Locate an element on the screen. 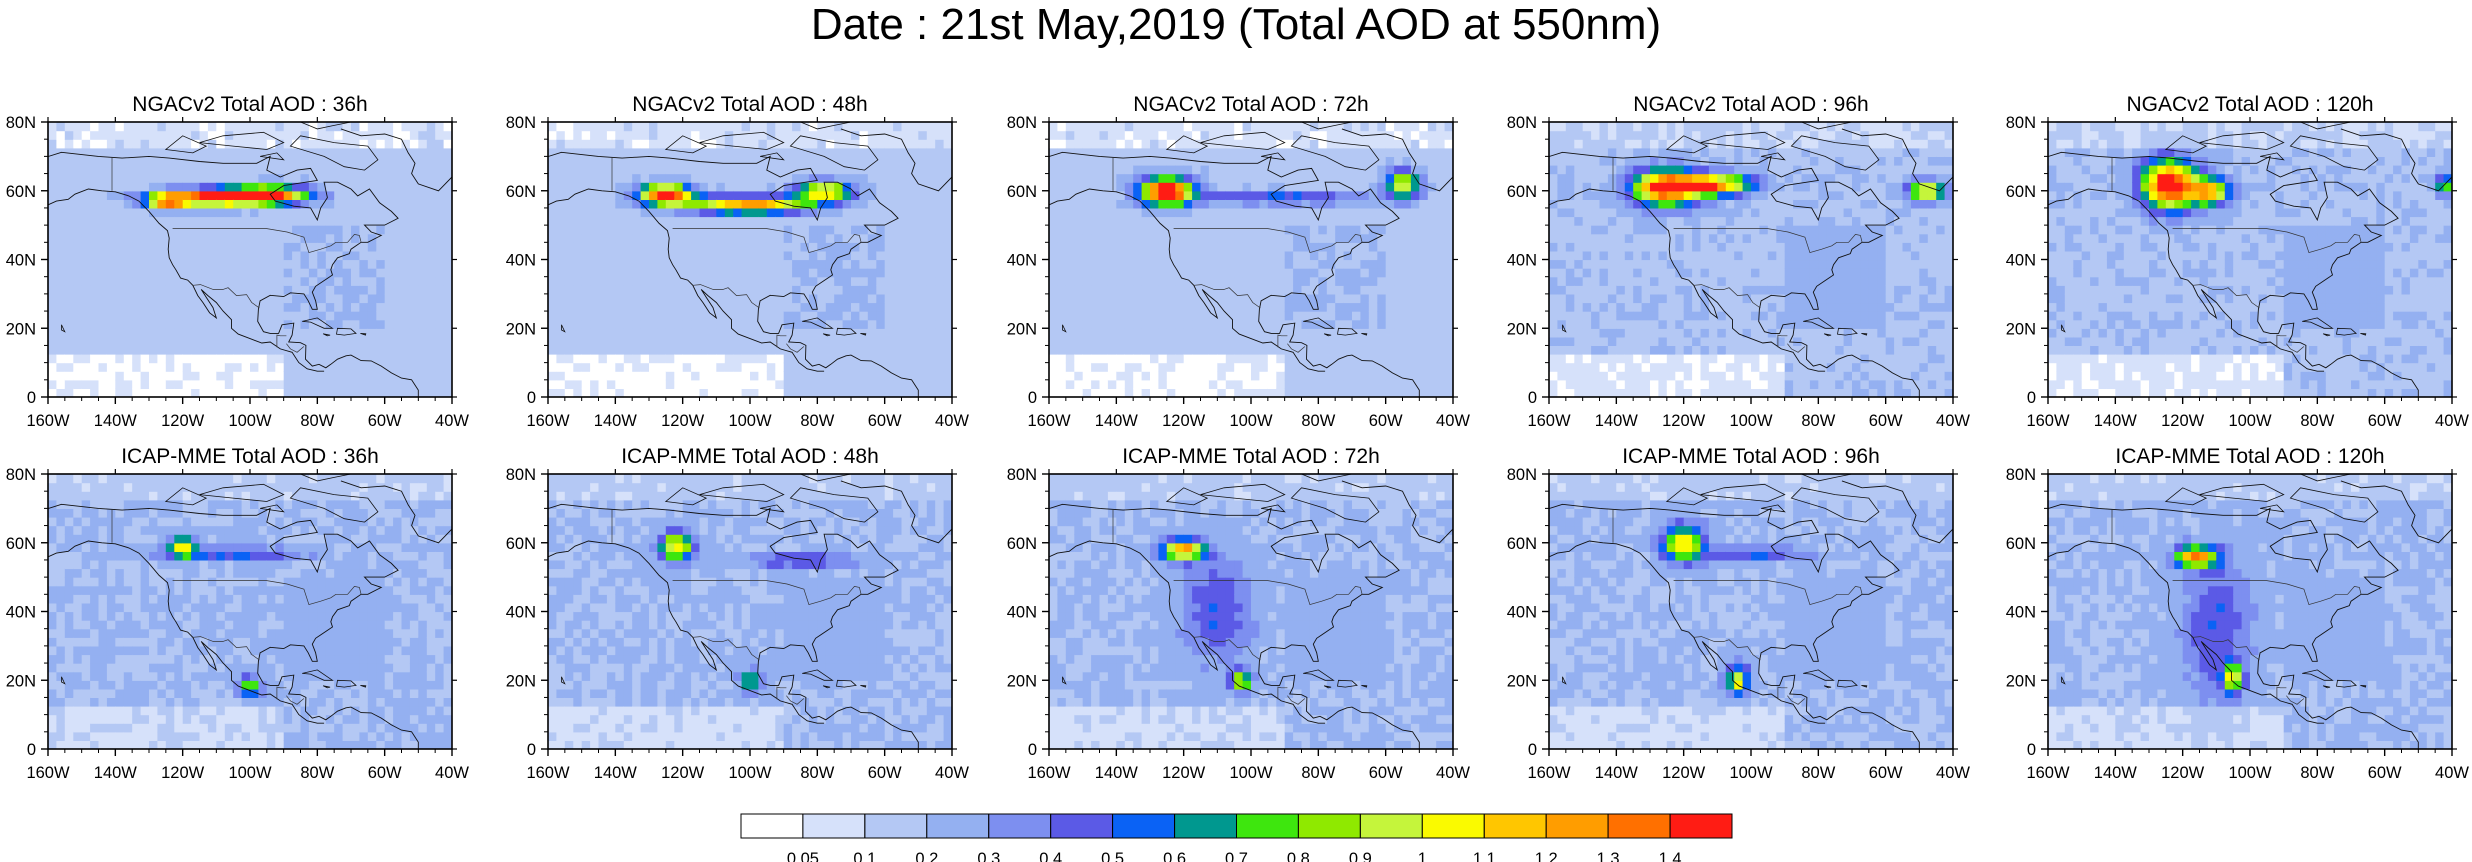 The width and height of the screenshot is (2472, 862). colorbar-label: 1.2 is located at coordinates (1546, 856).